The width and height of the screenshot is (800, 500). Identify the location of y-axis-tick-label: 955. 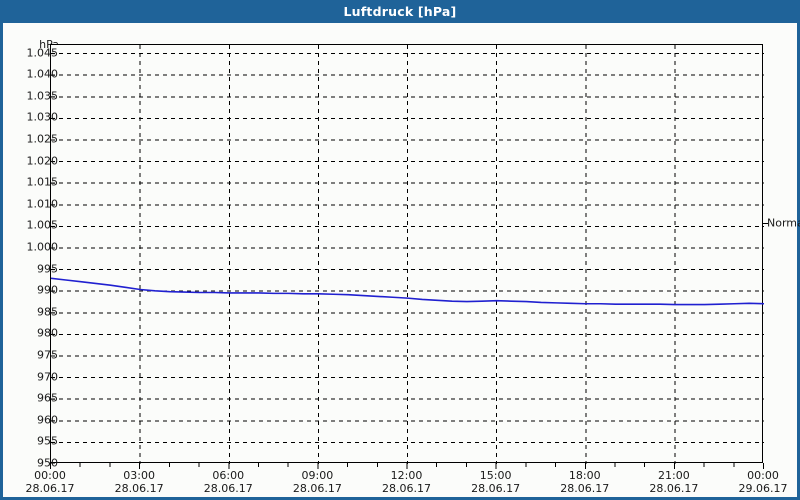
(47, 441).